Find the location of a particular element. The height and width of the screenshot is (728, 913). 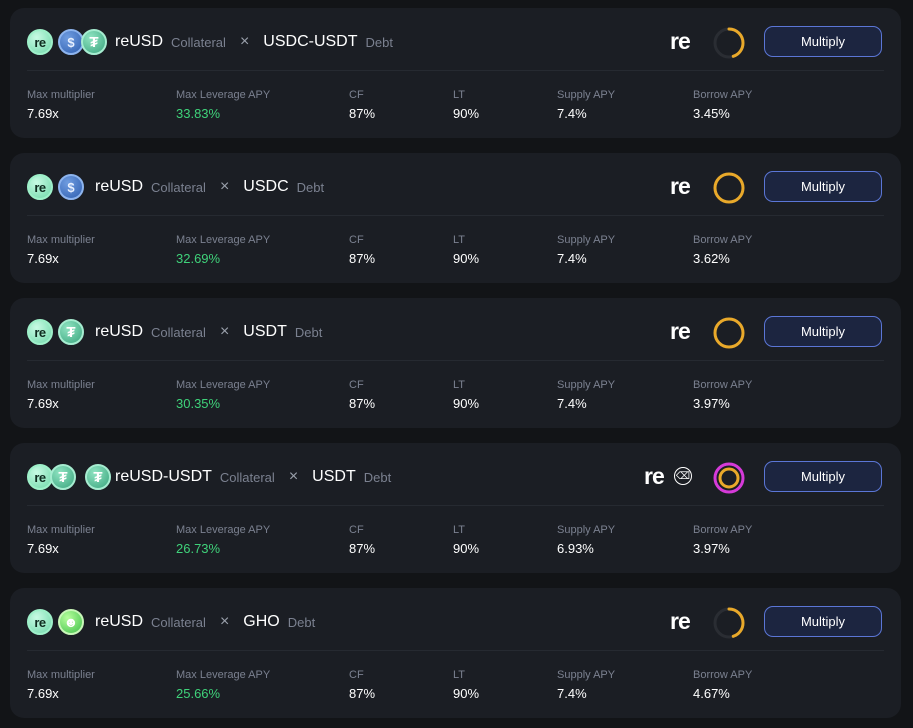

stat-value: 25.66% is located at coordinates (198, 693).